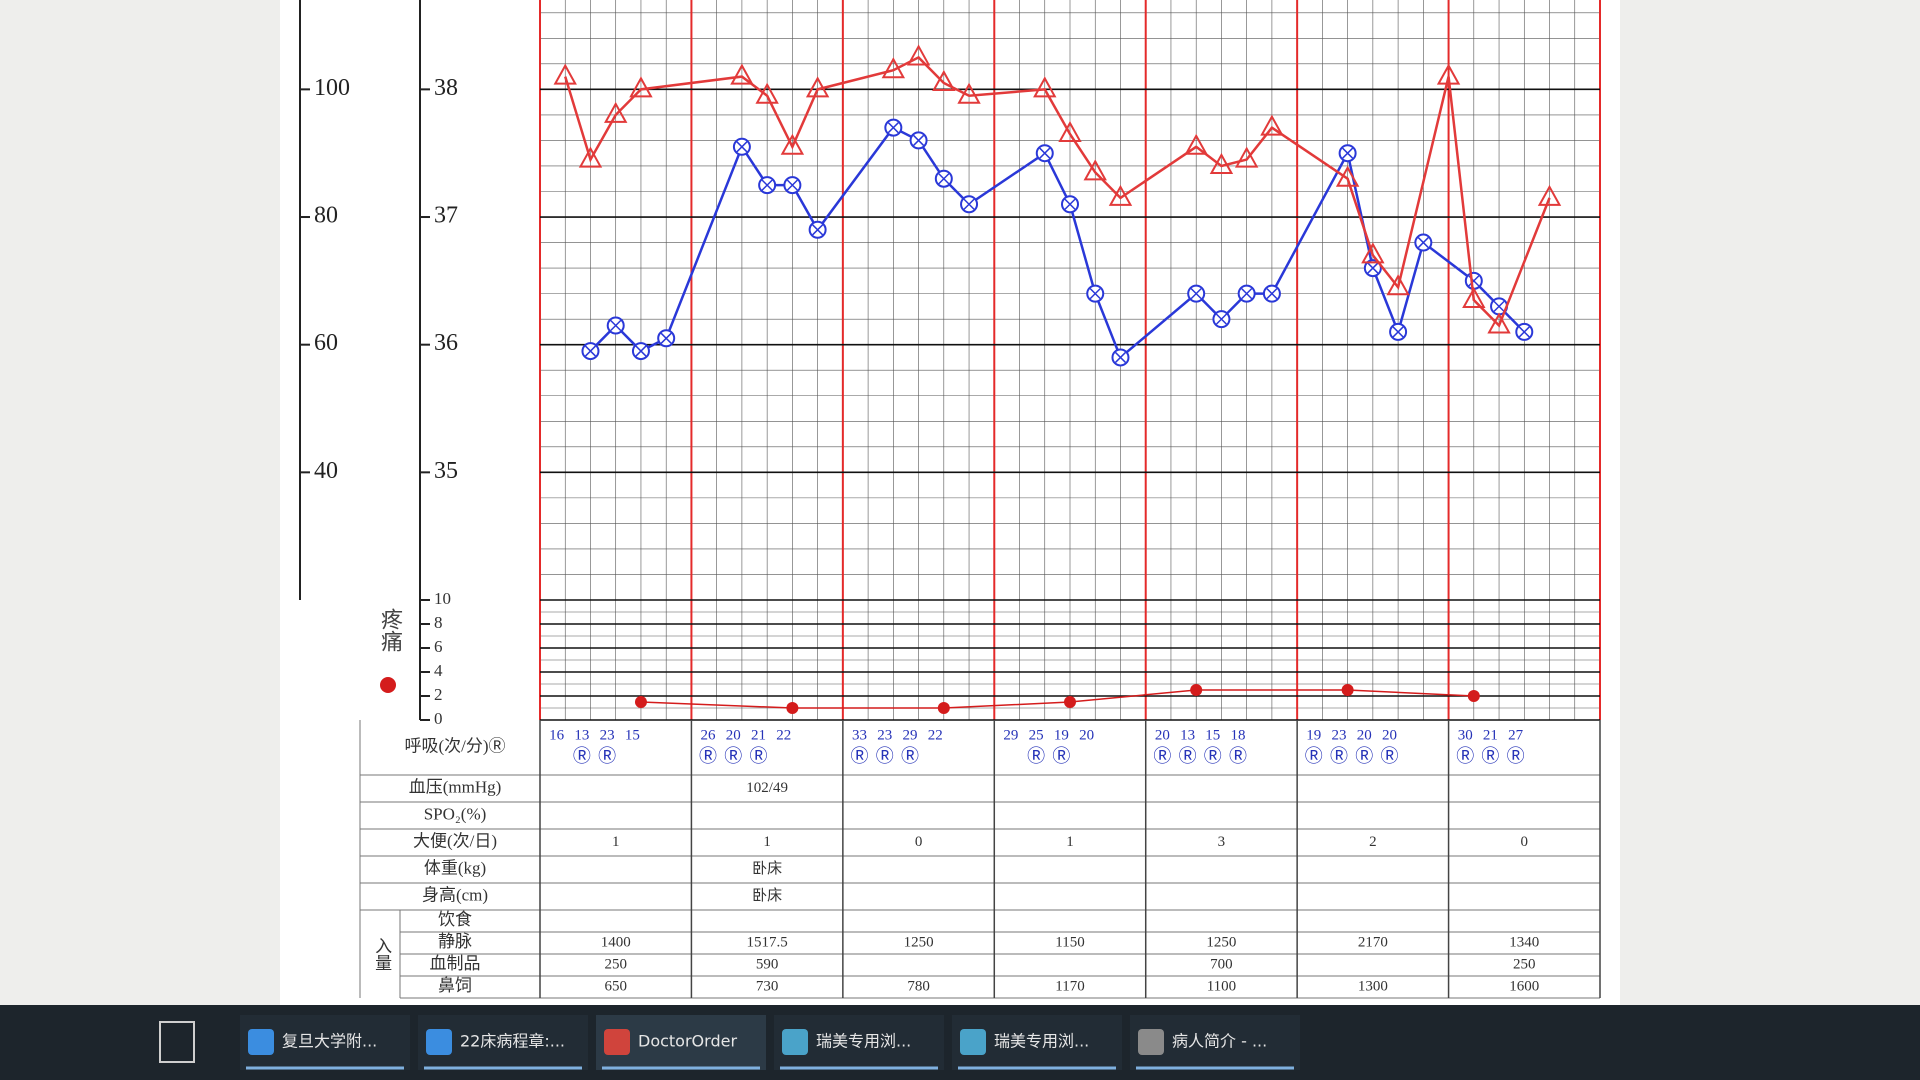  What do you see at coordinates (177, 1042) in the screenshot?
I see `start-button` at bounding box center [177, 1042].